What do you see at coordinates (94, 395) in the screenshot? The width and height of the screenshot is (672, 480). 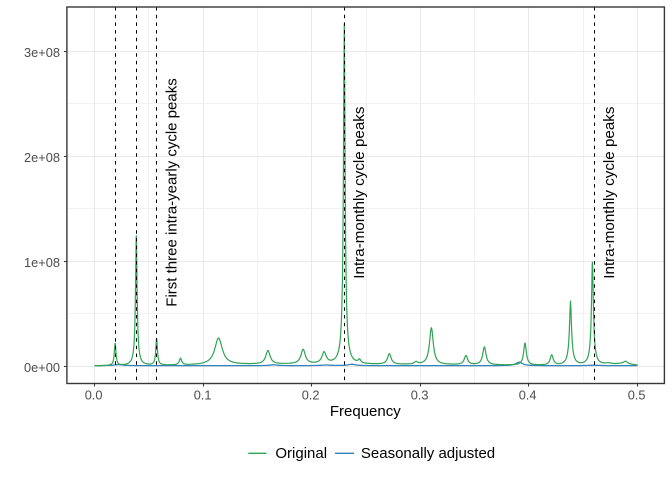 I see `svg-text: 0.0` at bounding box center [94, 395].